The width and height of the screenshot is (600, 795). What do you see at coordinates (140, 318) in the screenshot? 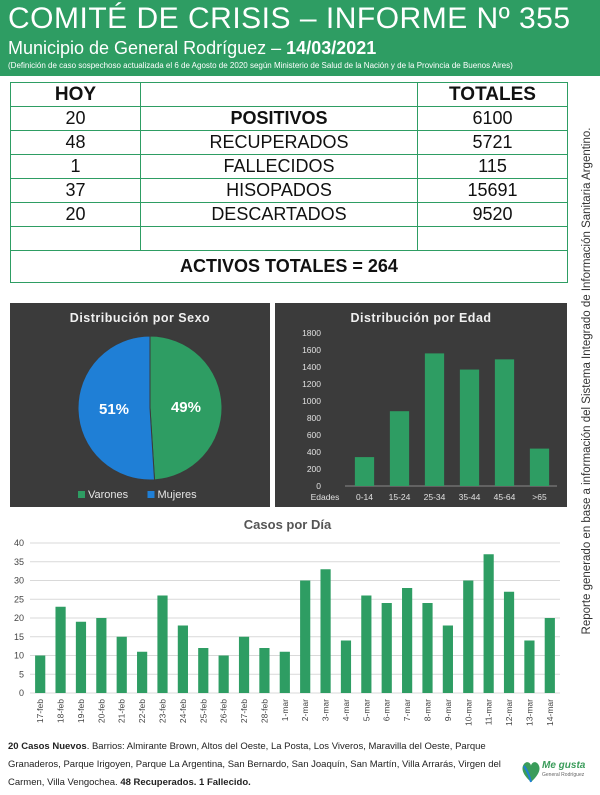
I see `sex-chart-title: Distribución por Sexo` at bounding box center [140, 318].